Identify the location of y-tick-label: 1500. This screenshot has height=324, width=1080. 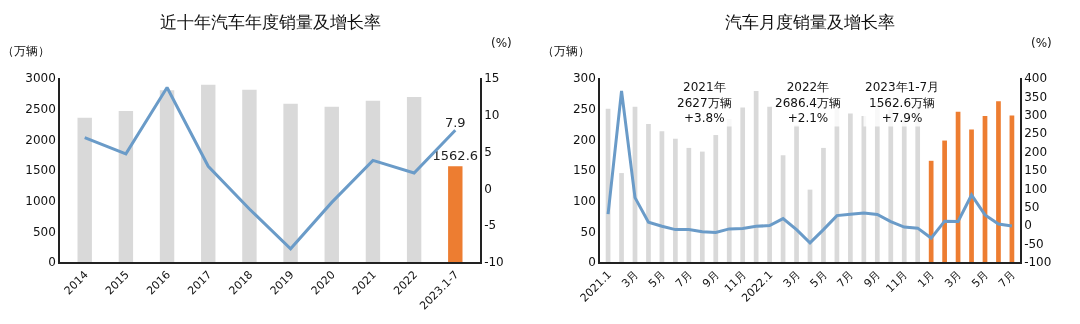
(40, 170).